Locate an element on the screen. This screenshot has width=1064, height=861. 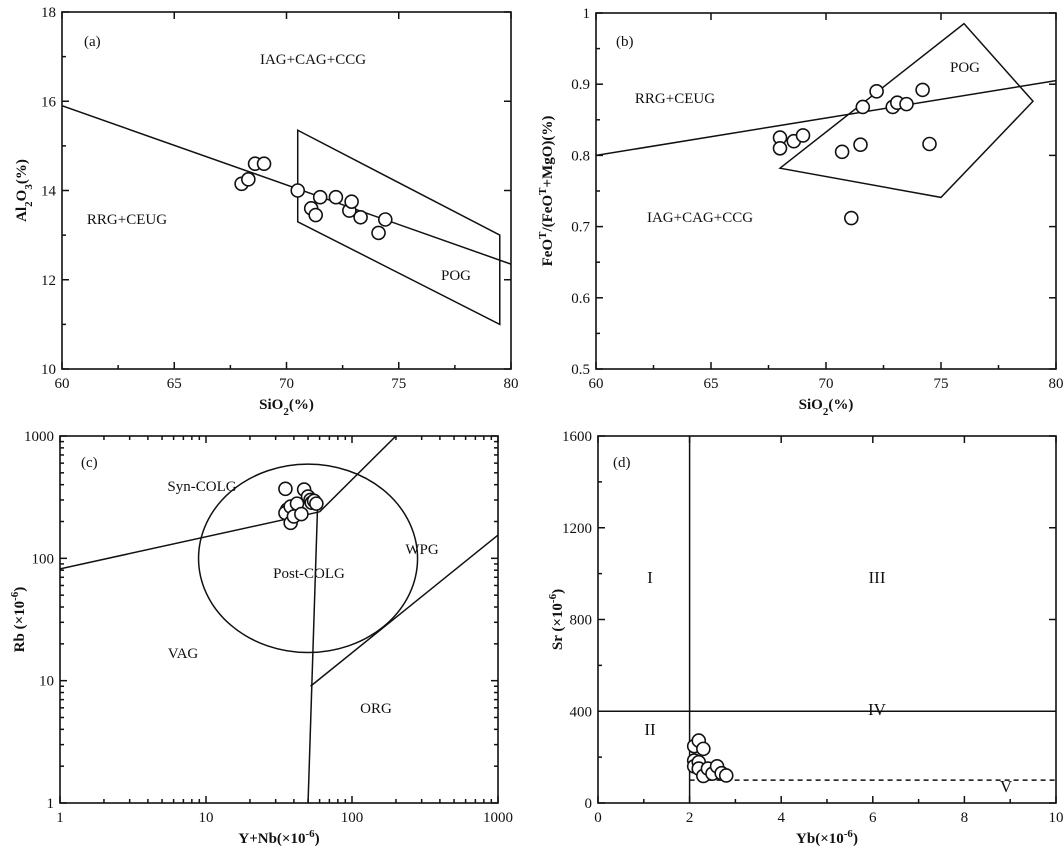
post-colg-ellipse is located at coordinates (308, 558).